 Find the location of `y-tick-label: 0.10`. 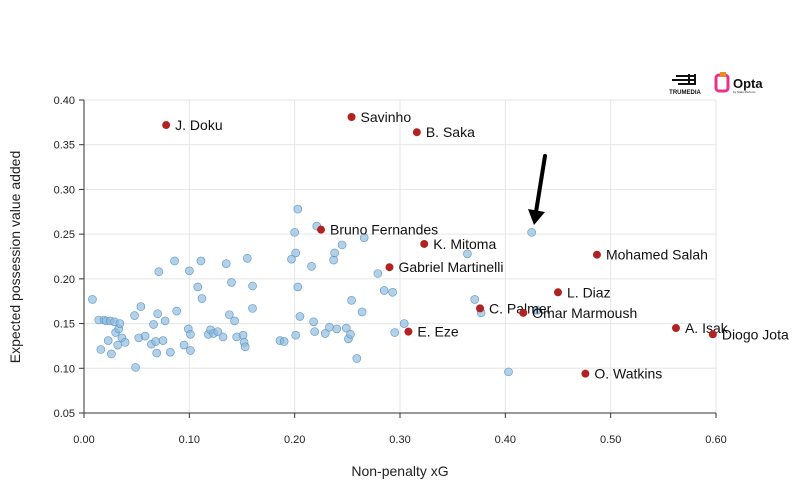

y-tick-label: 0.10 is located at coordinates (64, 369).